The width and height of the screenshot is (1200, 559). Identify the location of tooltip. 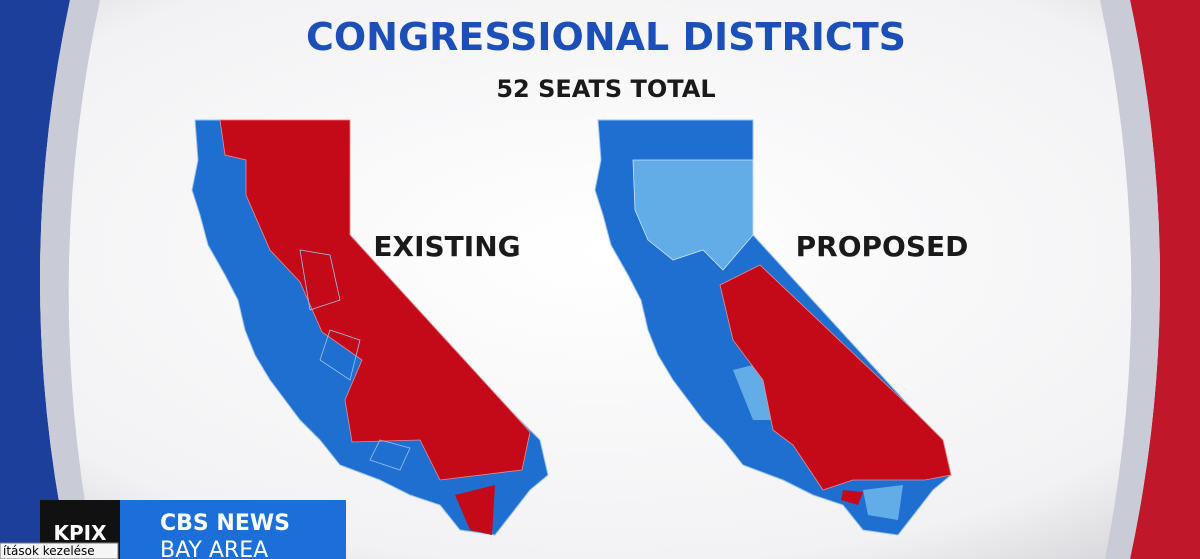
(59, 550).